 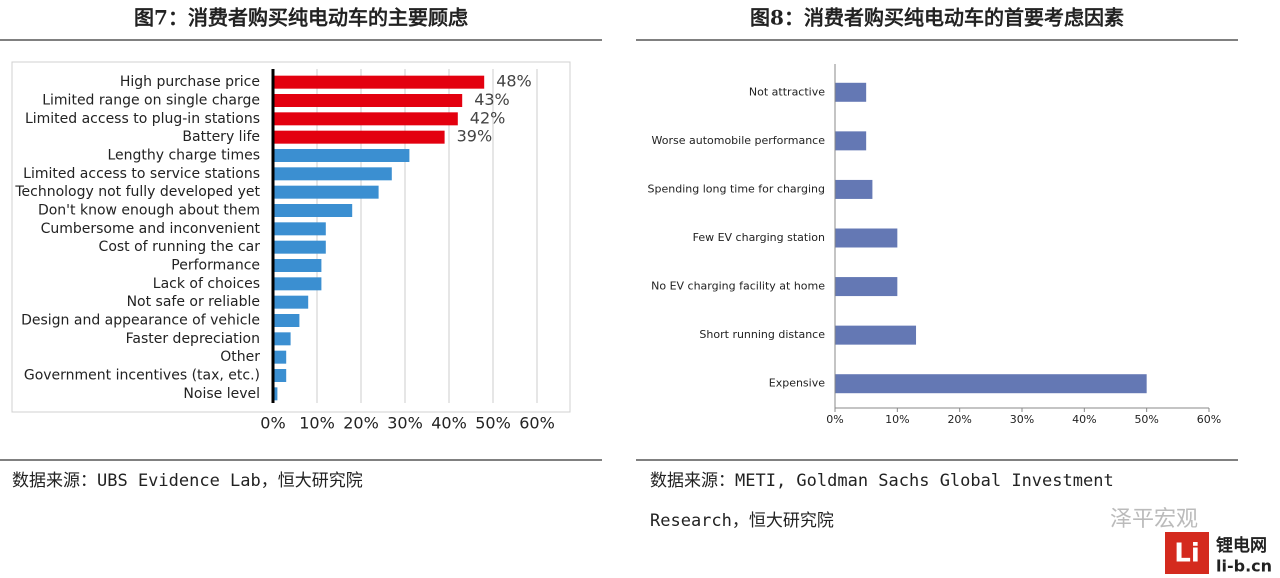 I want to click on y-tick-label: Not safe or reliable, so click(x=193, y=302).